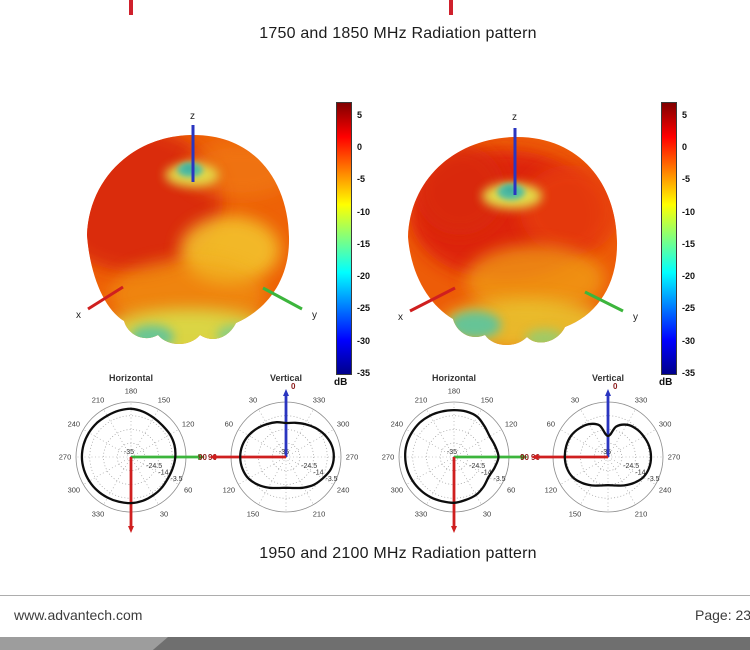  I want to click on x-axis-line, so click(432, 299).